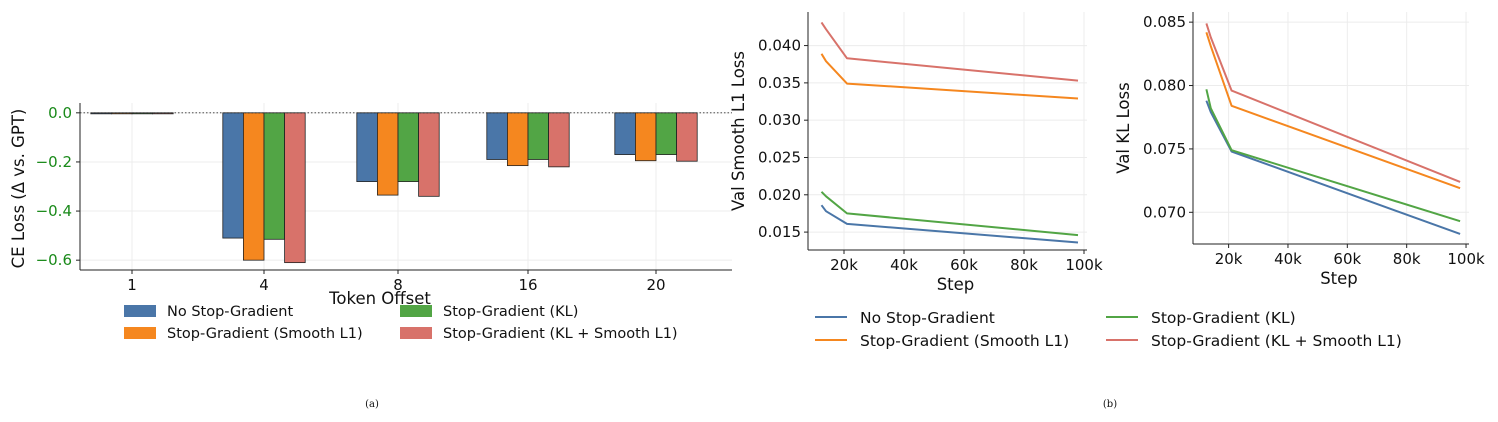 The height and width of the screenshot is (422, 1498). Describe the element at coordinates (655, 285) in the screenshot. I see `x-tick-label: 20` at that location.